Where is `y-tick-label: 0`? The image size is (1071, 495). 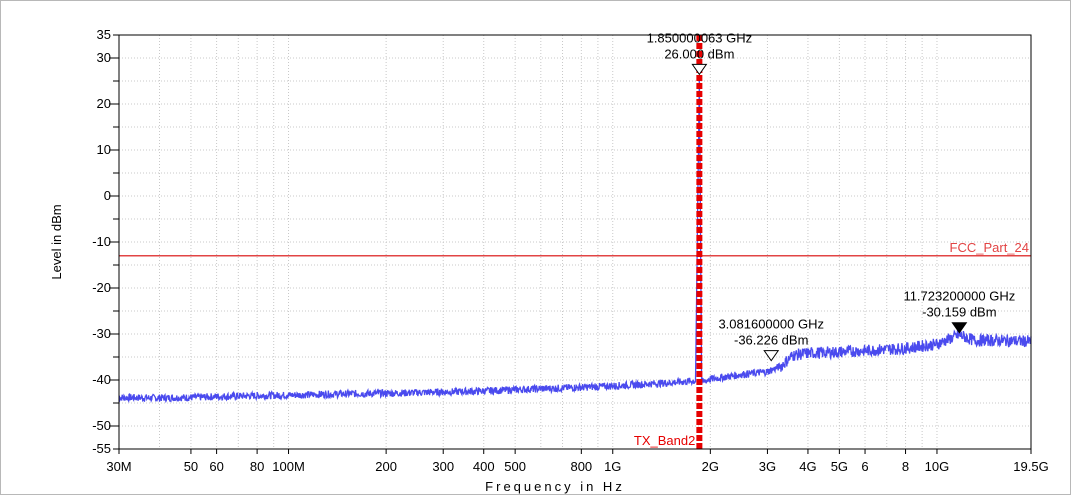 y-tick-label: 0 is located at coordinates (107, 195).